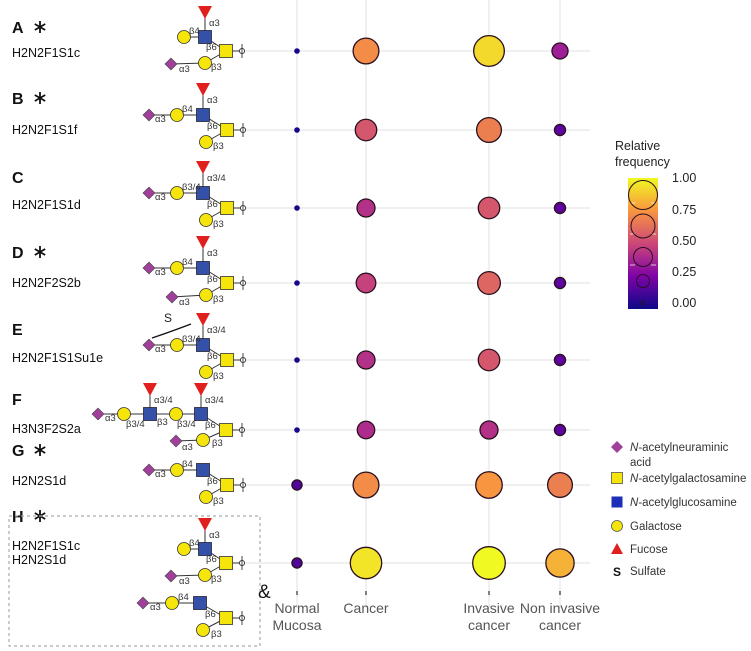 The width and height of the screenshot is (751, 651). Describe the element at coordinates (18, 517) in the screenshot. I see `row-letter: H` at that location.